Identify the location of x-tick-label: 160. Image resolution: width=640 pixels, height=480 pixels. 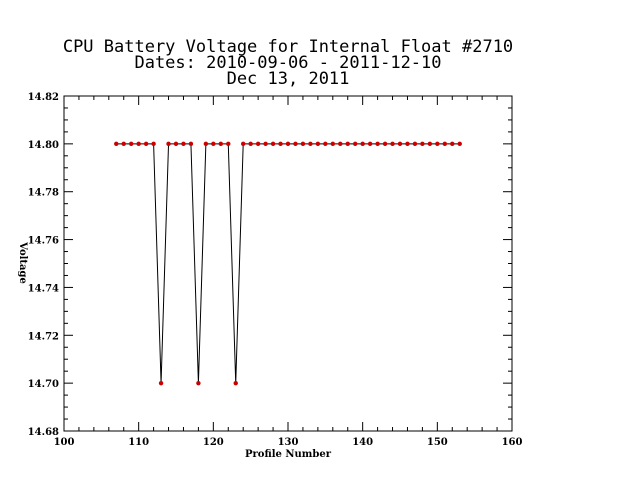
(512, 442).